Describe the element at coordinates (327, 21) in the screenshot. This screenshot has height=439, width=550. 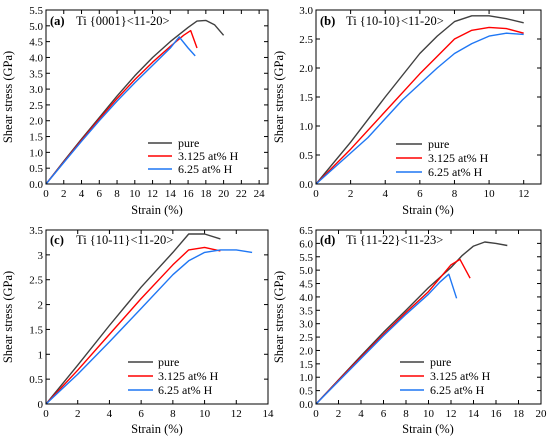
I see `panel-b-tag: (b)` at that location.